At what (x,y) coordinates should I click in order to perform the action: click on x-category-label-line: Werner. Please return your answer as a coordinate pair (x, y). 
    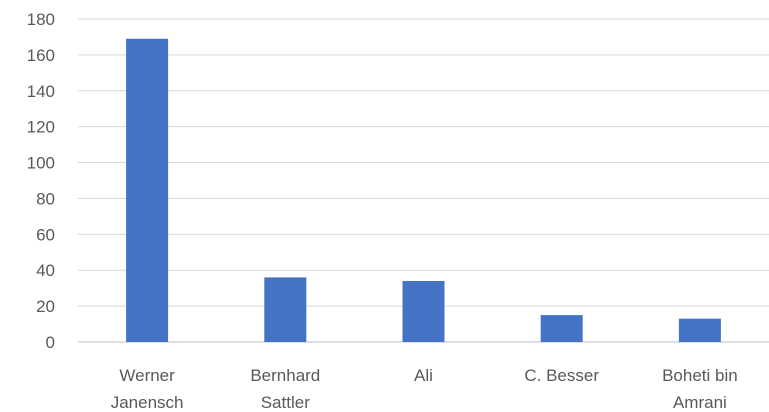
    Looking at the image, I should click on (147, 375).